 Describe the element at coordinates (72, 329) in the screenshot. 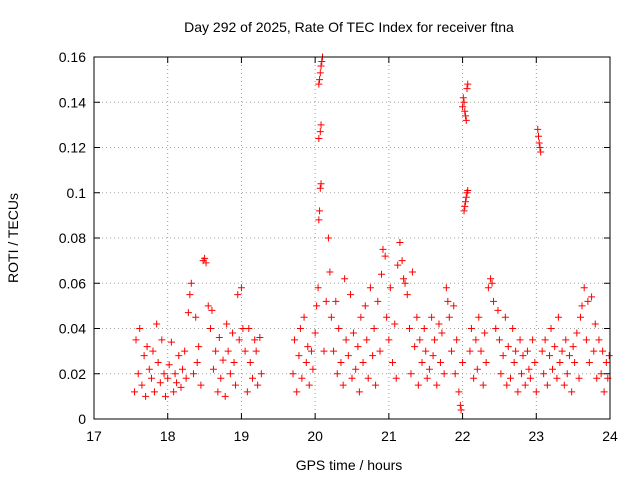

I see `y-tick-label: 0.04` at that location.